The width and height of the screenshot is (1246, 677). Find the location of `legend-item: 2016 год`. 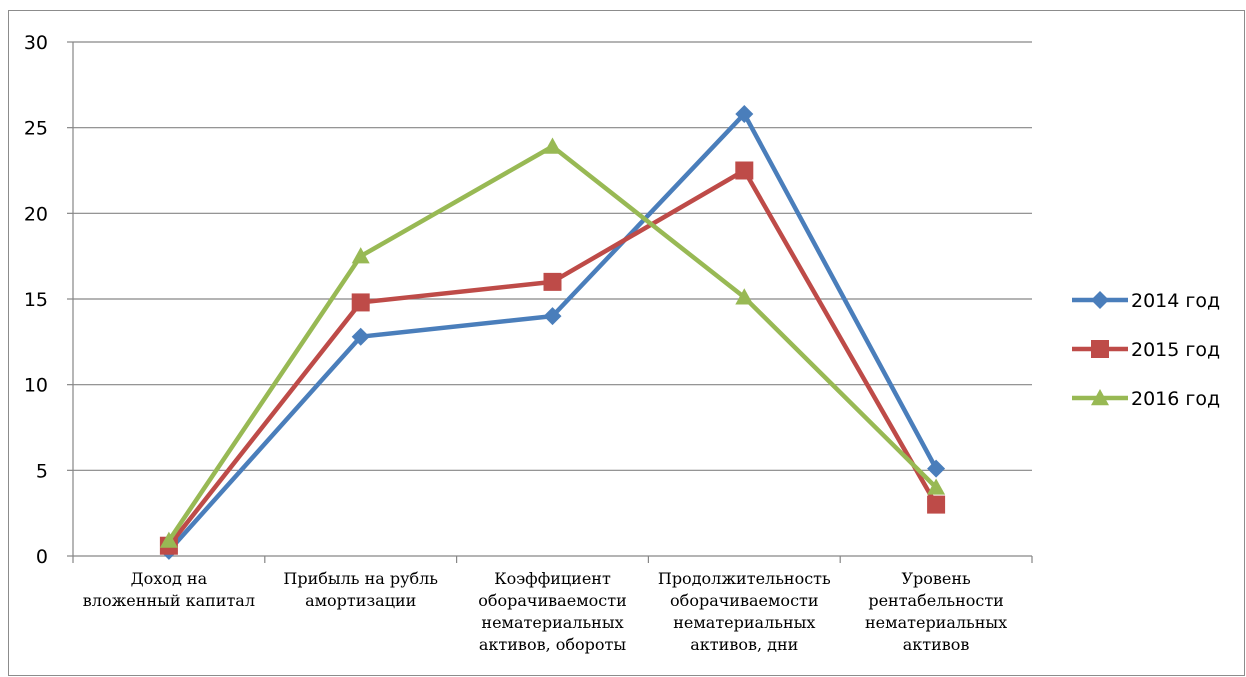

legend-item: 2016 год is located at coordinates (1146, 399).